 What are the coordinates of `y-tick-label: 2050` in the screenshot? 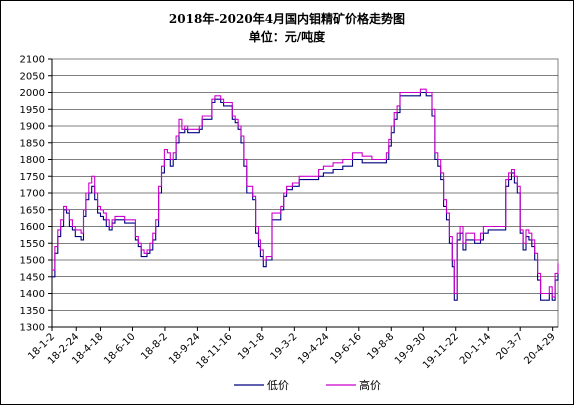 It's located at (32, 76).